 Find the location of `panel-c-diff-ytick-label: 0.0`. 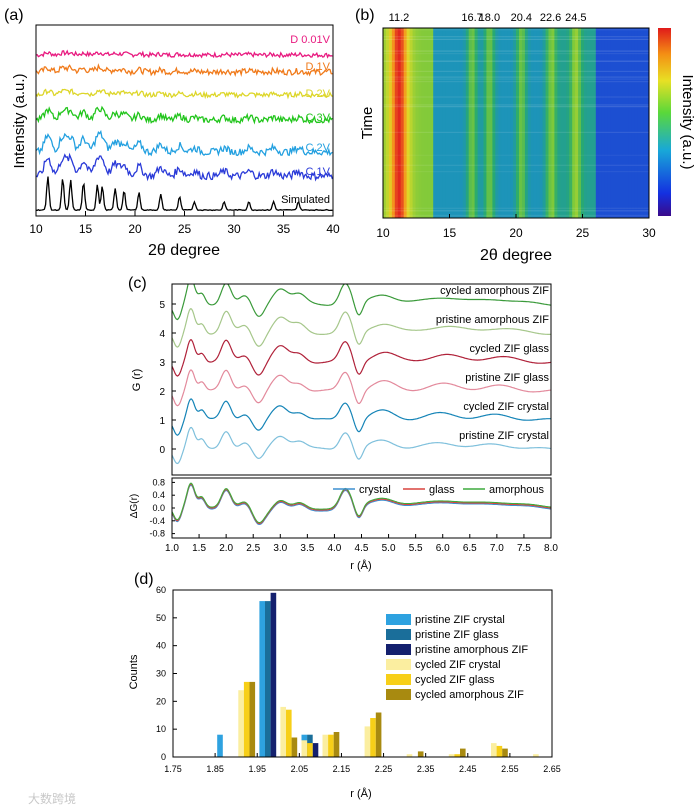

panel-c-diff-ytick-label: 0.0 is located at coordinates (158, 508).